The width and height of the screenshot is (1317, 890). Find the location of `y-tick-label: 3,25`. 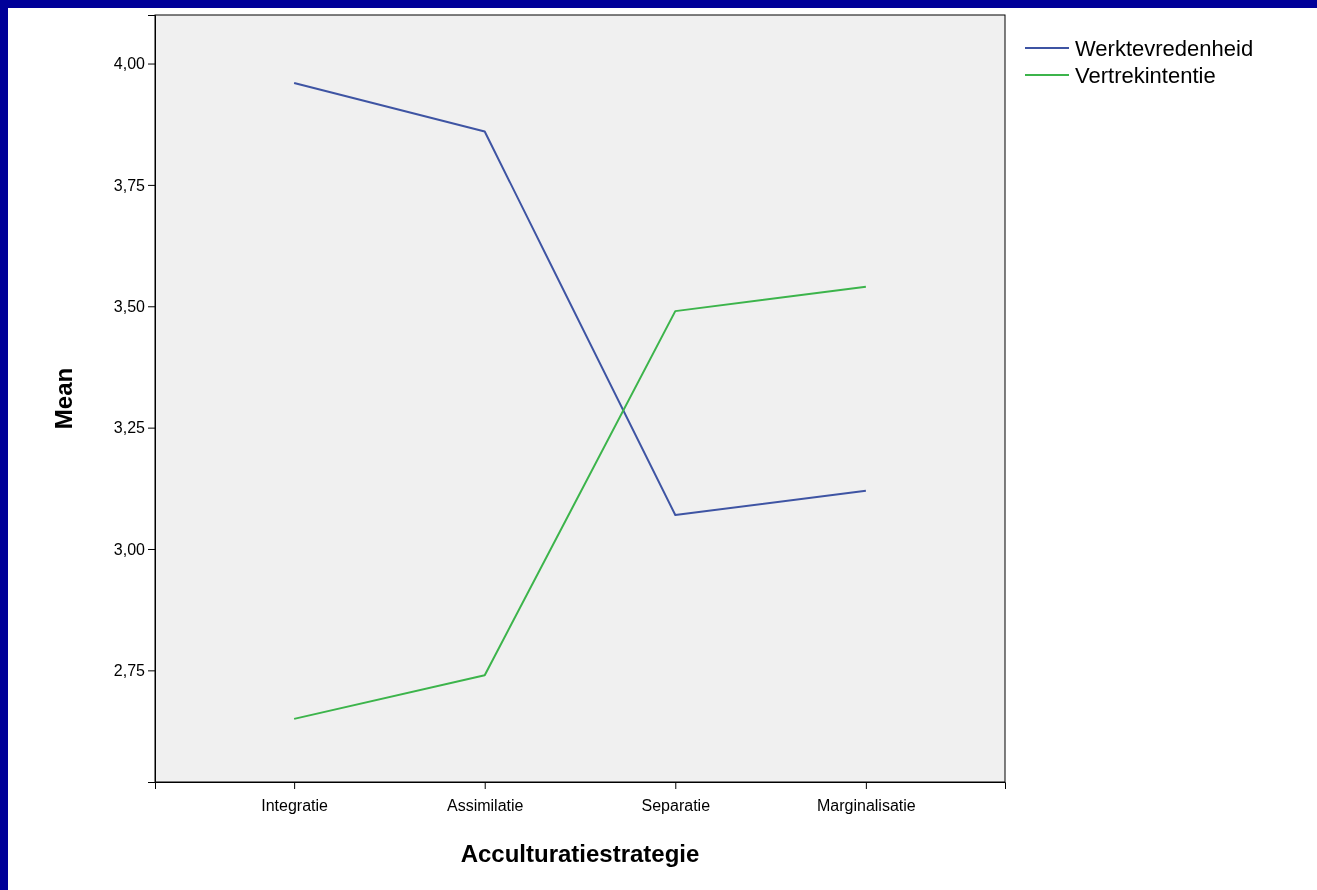

y-tick-label: 3,25 is located at coordinates (129, 428).